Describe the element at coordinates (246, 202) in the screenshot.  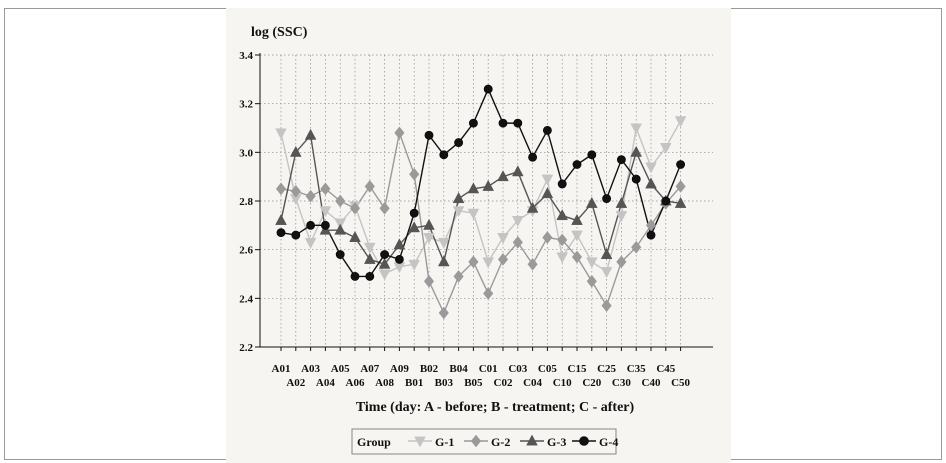
I see `y-tick-label: 2.8` at that location.